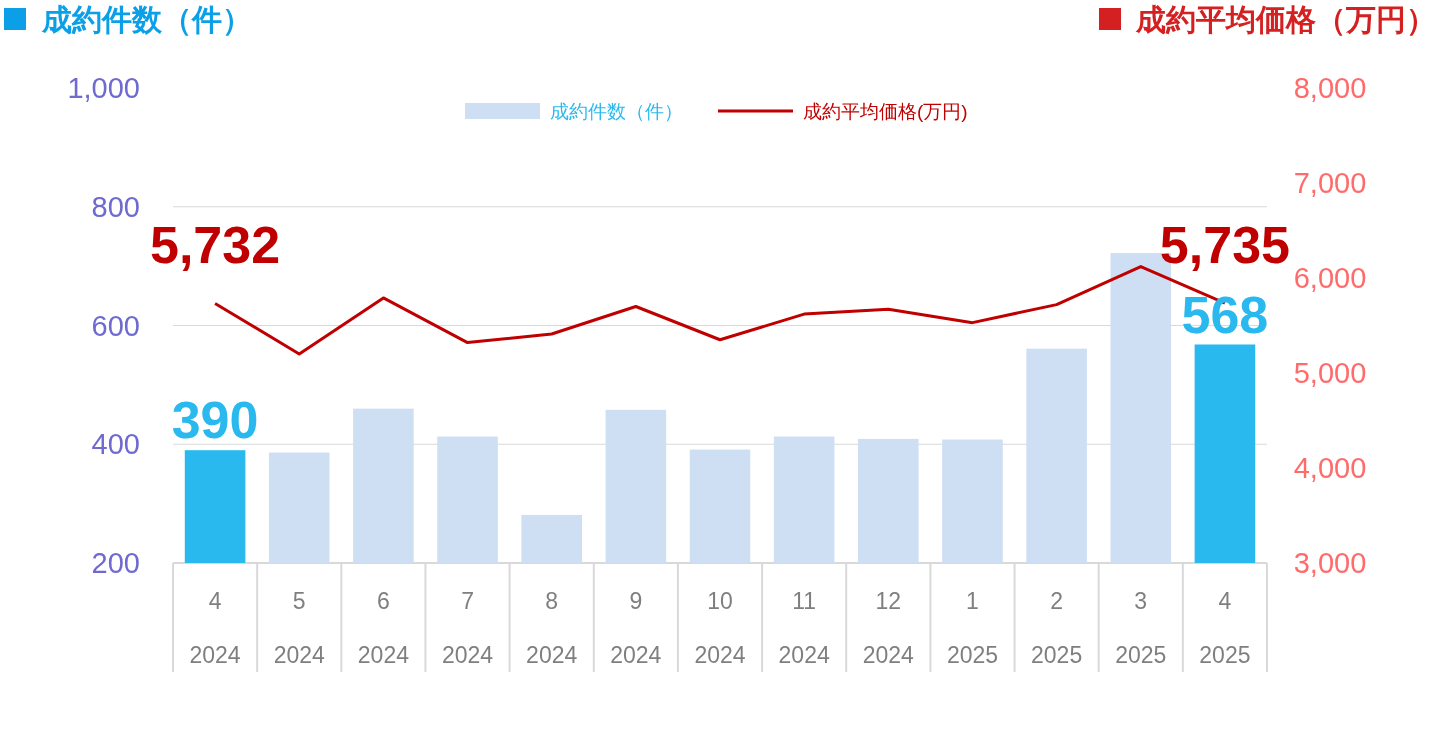 The width and height of the screenshot is (1440, 738). Describe the element at coordinates (1141, 628) in the screenshot. I see `category-label: 3 2025` at that location.